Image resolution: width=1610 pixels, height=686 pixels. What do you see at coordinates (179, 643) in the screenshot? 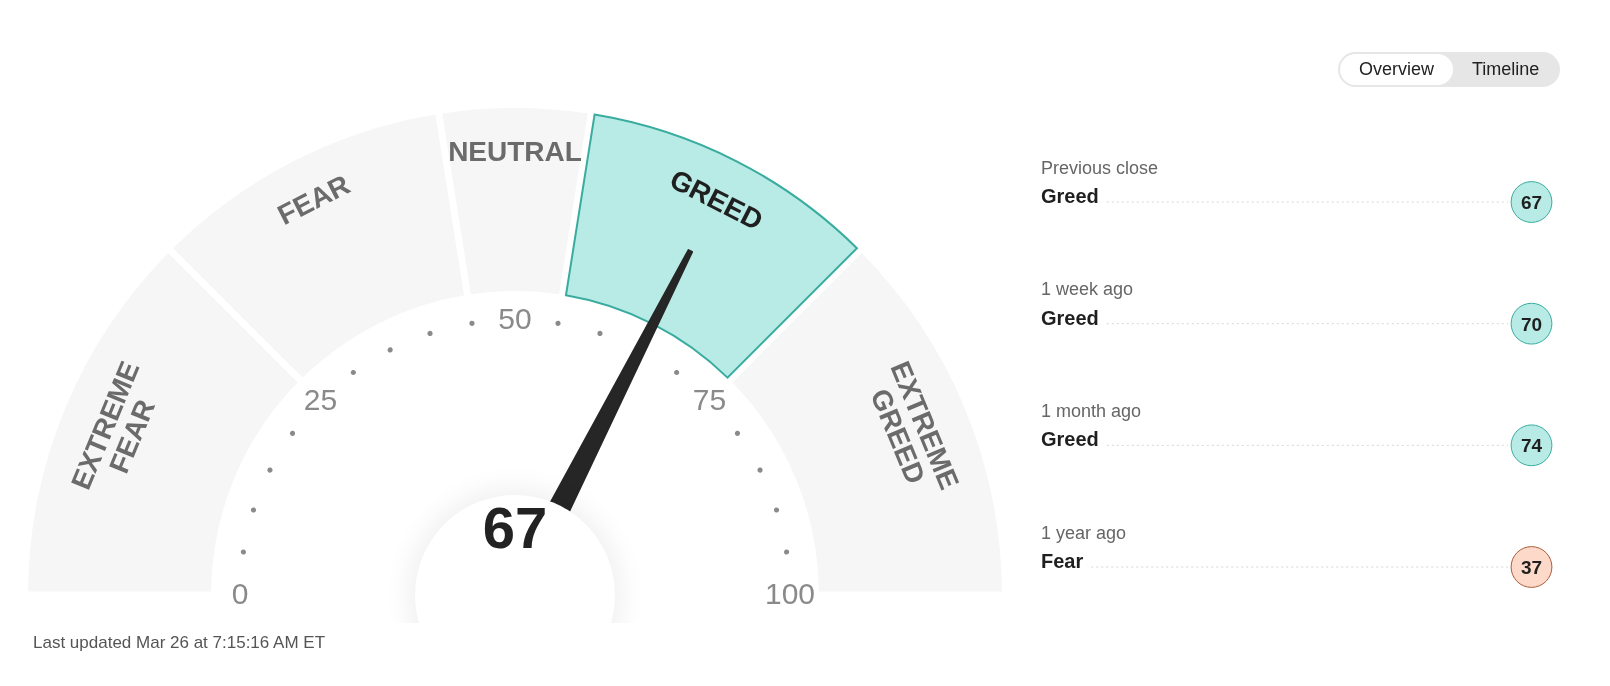
I see `text: Last updated Mar 26 at 7:15:16 AM ET` at bounding box center [179, 643].